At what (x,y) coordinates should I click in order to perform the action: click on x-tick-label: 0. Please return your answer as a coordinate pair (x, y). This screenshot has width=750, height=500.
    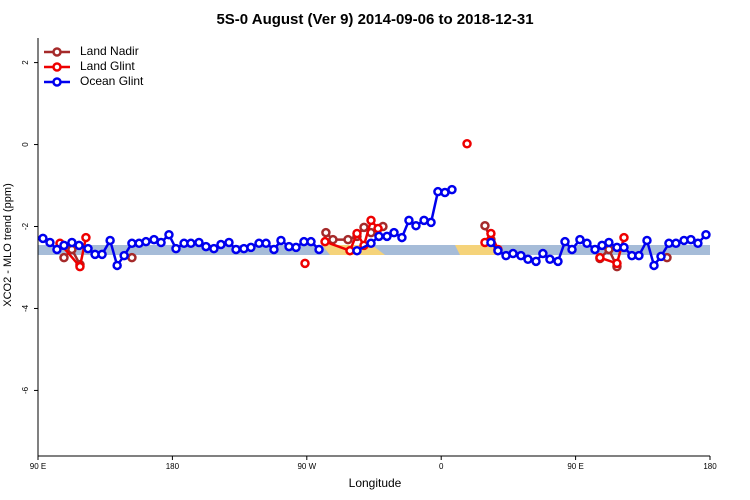
    Looking at the image, I should click on (441, 466).